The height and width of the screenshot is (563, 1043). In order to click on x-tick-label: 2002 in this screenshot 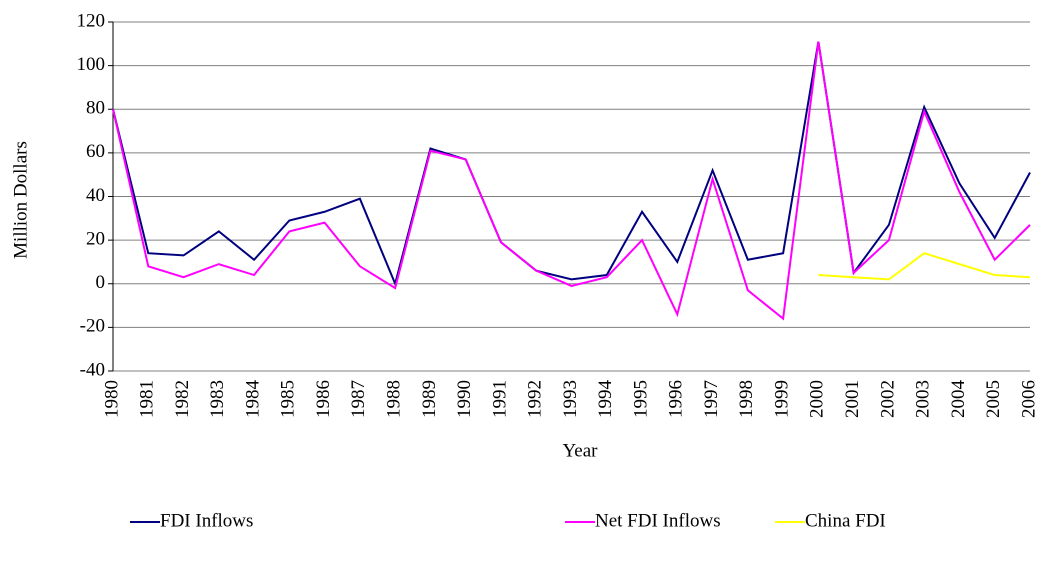, I will do `click(887, 399)`.